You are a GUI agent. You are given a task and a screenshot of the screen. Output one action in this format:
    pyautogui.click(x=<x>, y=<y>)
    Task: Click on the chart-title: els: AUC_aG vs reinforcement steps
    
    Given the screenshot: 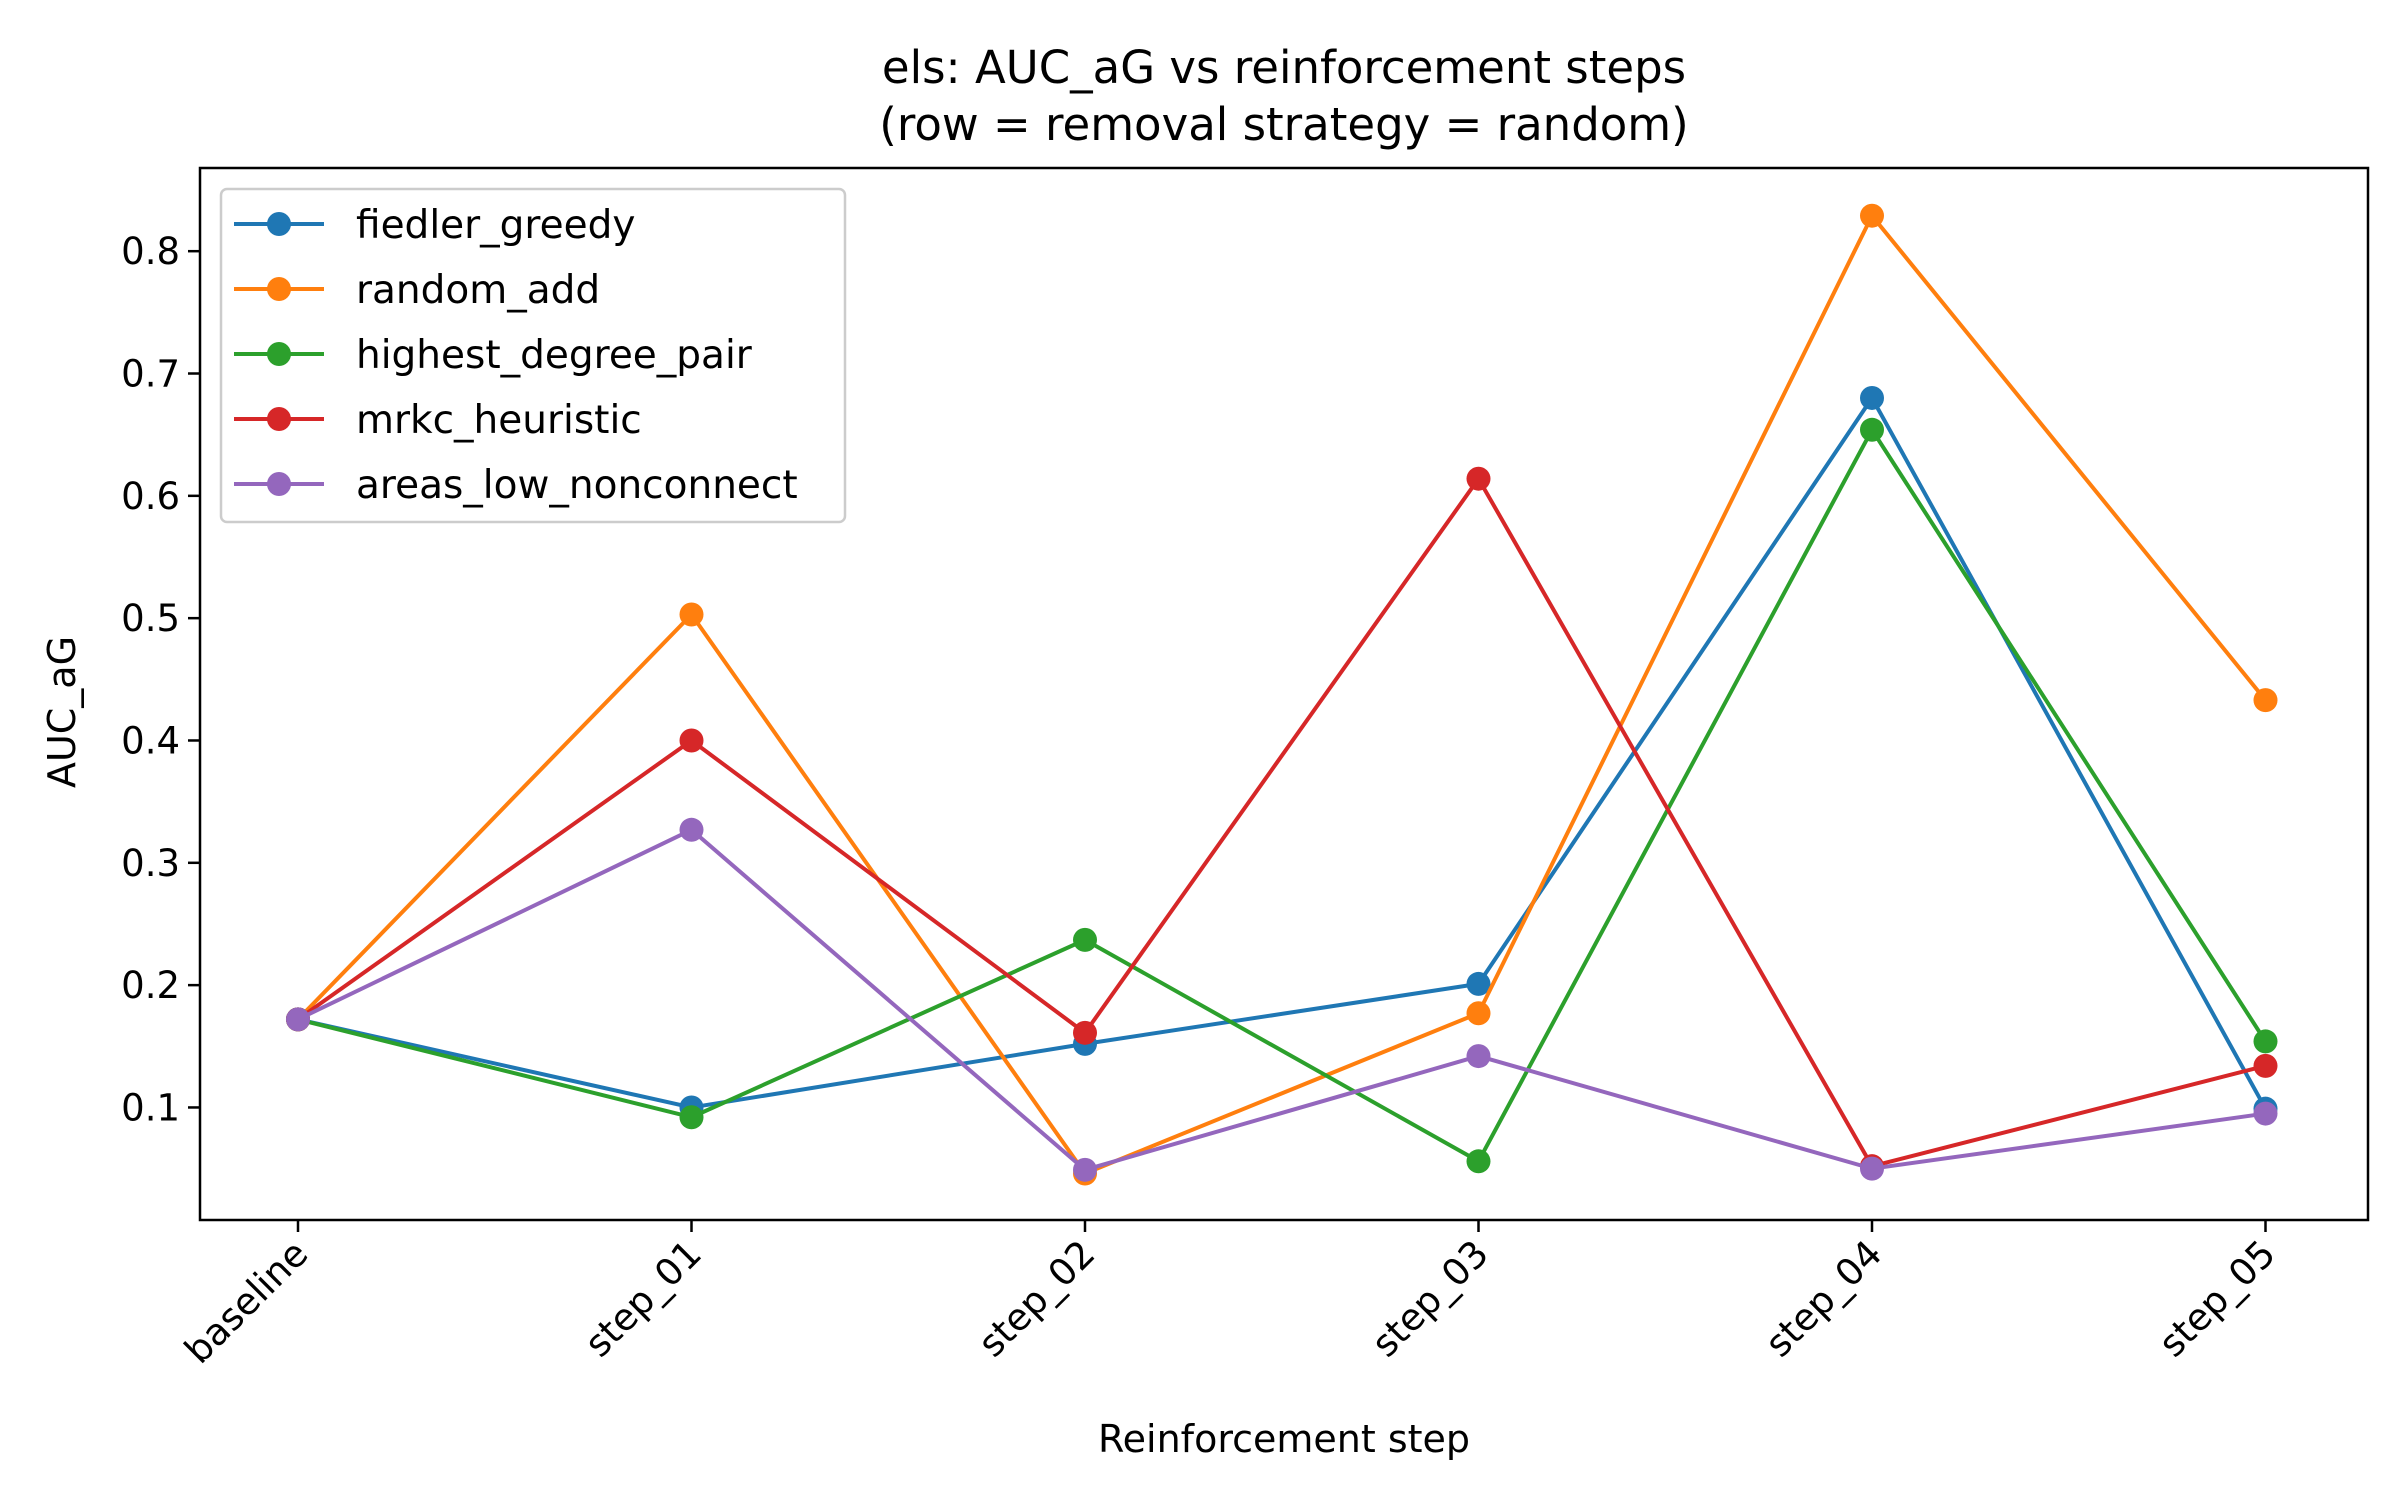 What is the action you would take?
    pyautogui.click(x=1284, y=67)
    